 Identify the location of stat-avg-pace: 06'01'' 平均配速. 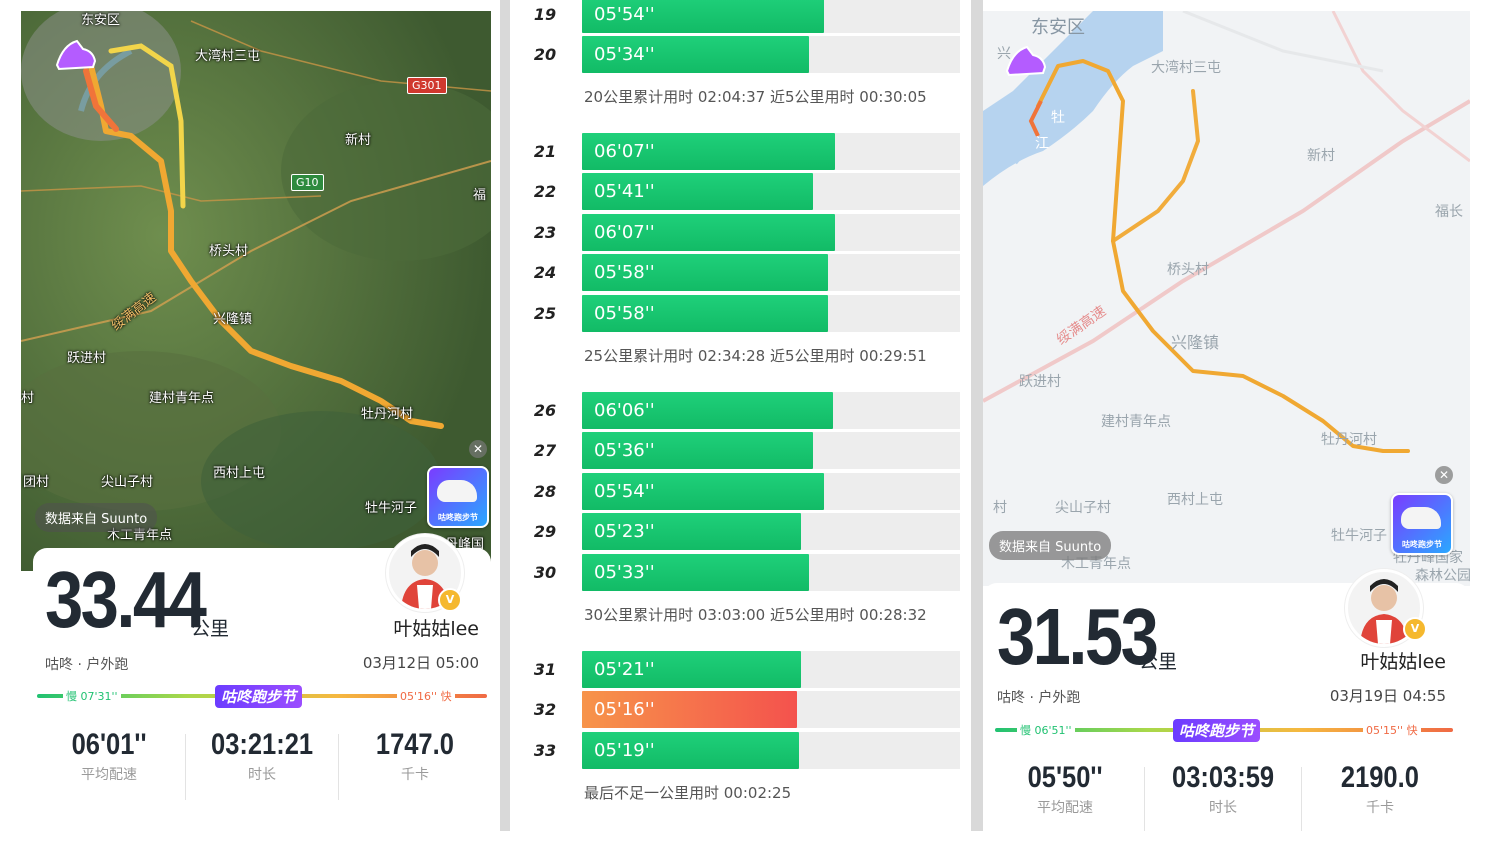
(109, 756).